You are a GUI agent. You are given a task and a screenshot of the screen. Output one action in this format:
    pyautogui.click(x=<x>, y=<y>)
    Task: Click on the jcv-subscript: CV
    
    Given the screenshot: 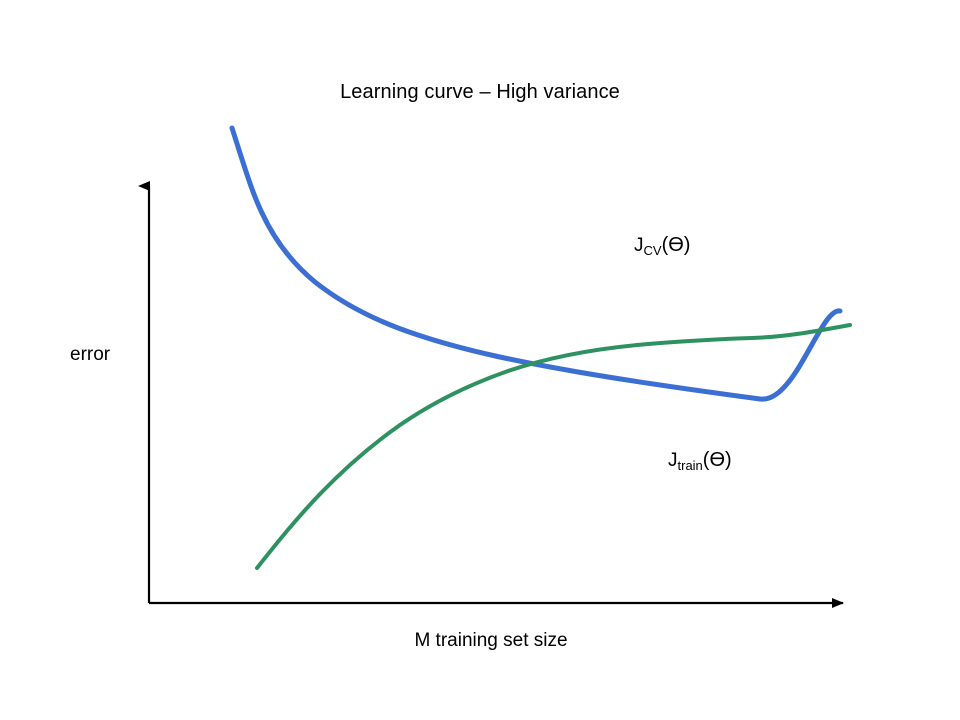 What is the action you would take?
    pyautogui.click(x=652, y=250)
    